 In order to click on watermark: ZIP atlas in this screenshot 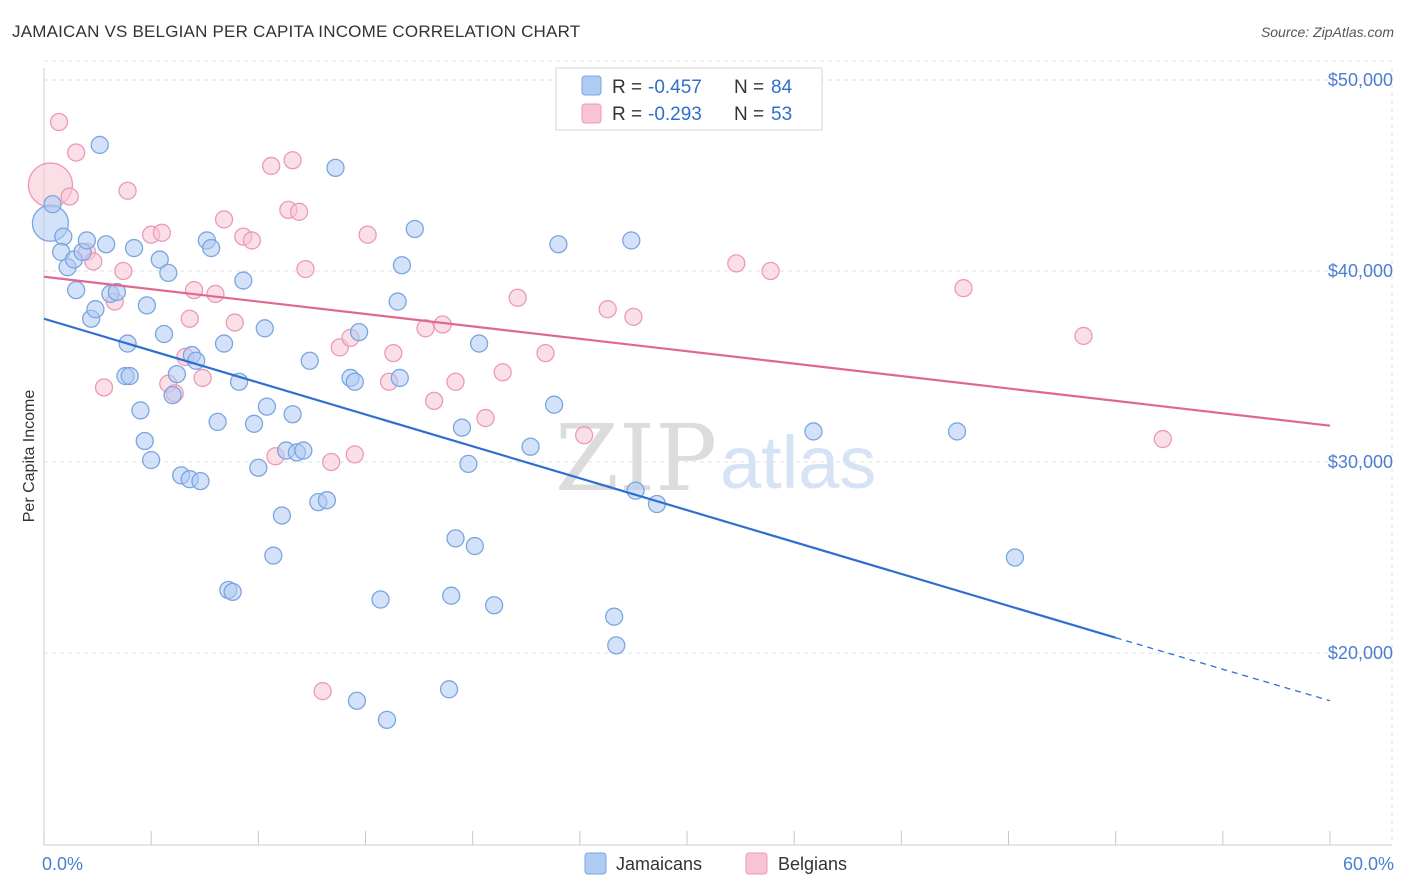, I will do `click(715, 458)`.